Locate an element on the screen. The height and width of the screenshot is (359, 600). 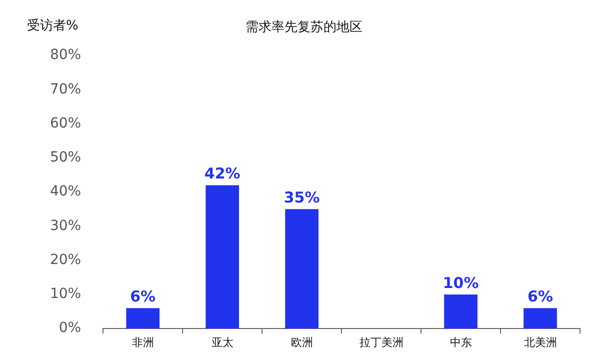
data-label: 10% is located at coordinates (460, 283).